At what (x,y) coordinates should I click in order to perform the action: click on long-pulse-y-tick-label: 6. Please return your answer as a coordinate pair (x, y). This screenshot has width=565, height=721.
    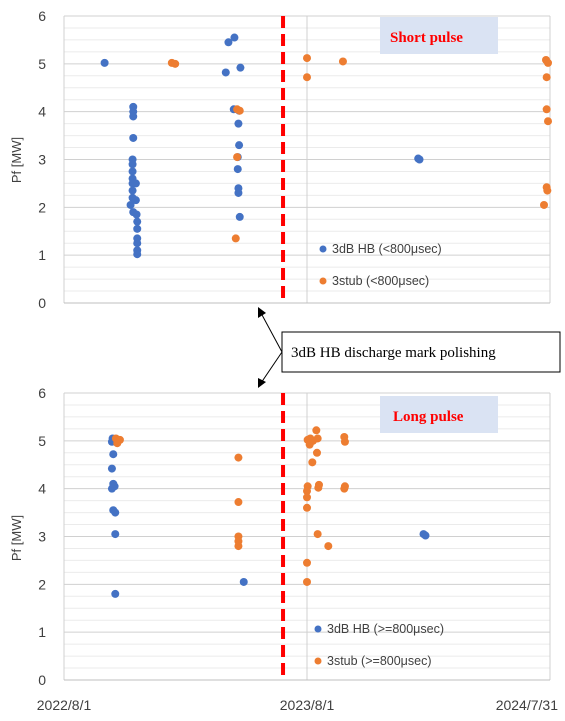
    Looking at the image, I should click on (42, 393).